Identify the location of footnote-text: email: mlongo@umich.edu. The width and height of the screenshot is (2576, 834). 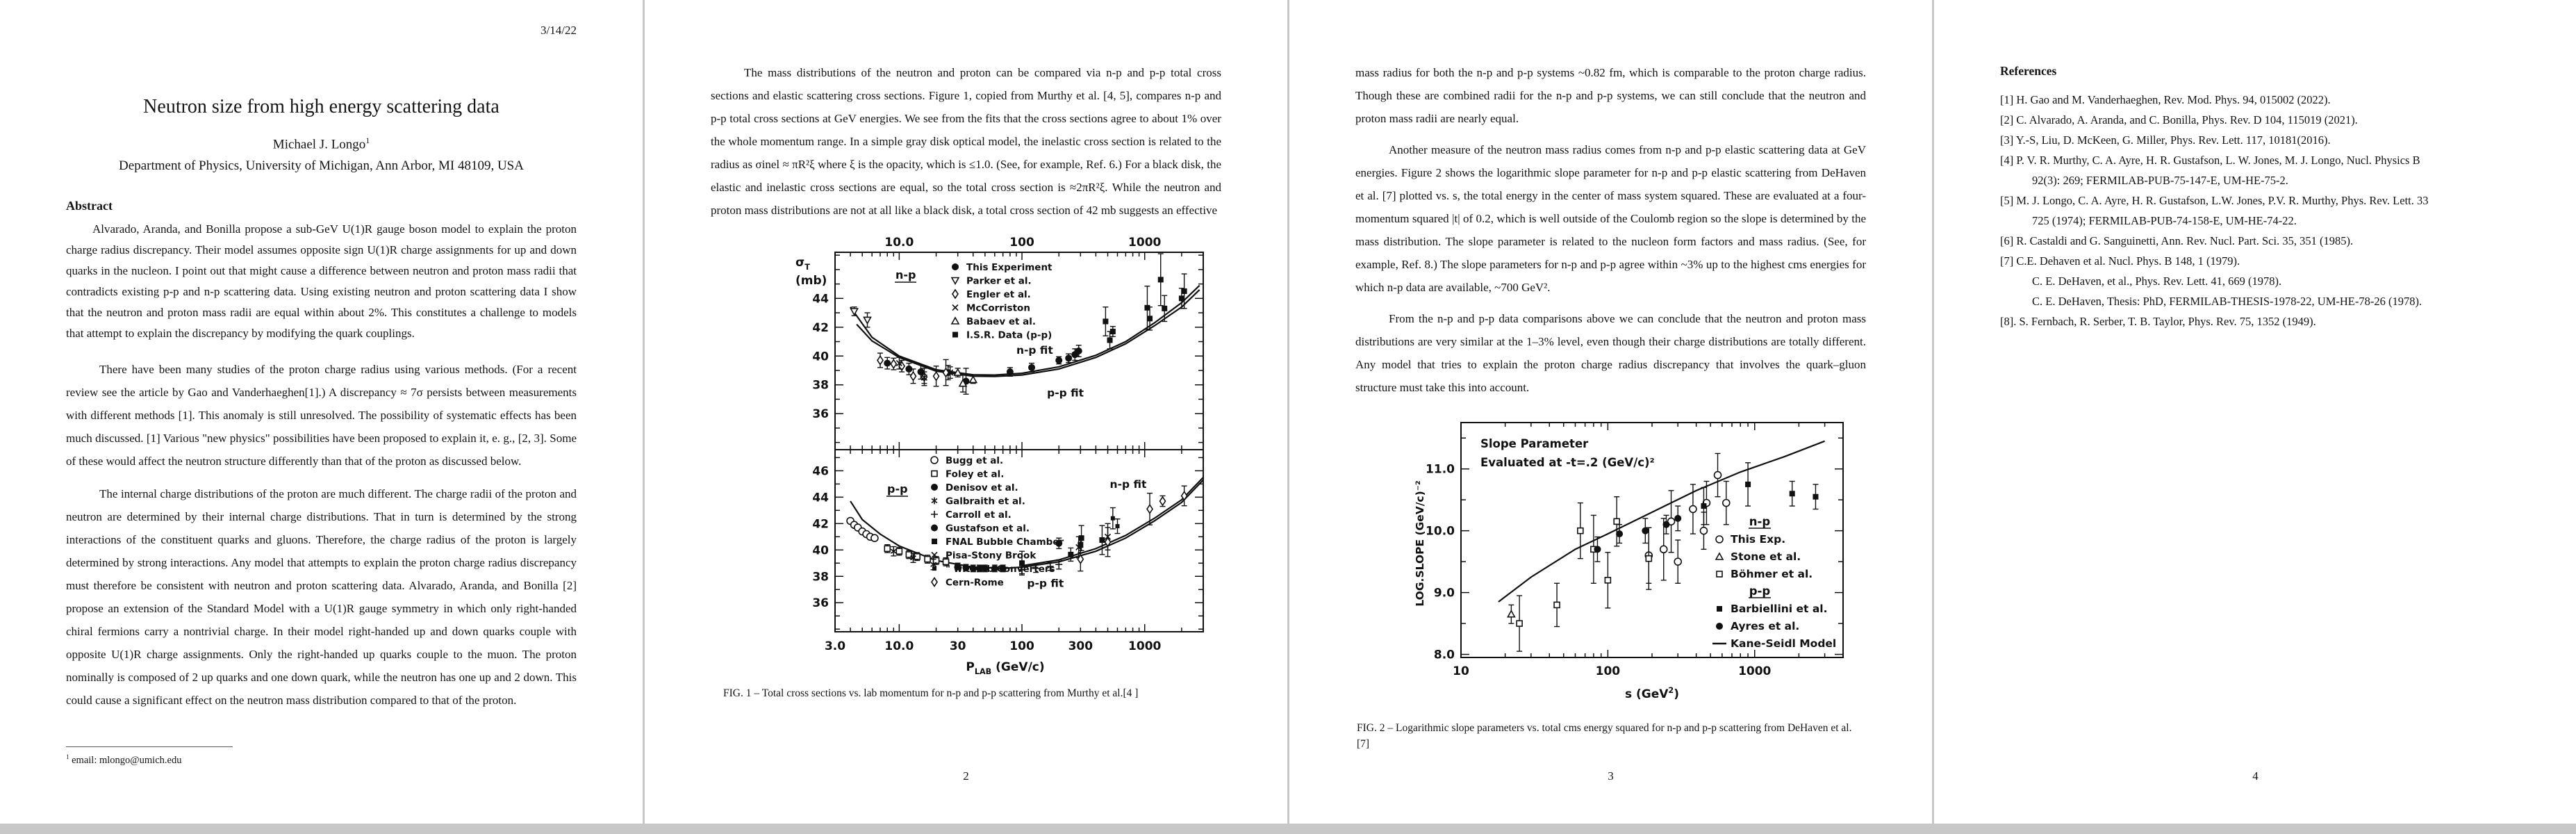
(127, 760).